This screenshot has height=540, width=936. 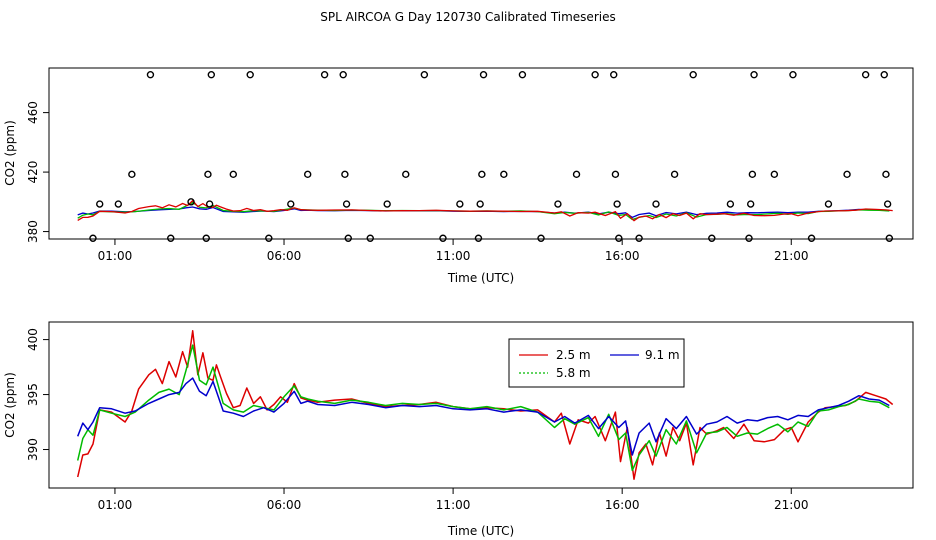 I want to click on bottom-x-tick-label: 21:00, so click(x=791, y=505).